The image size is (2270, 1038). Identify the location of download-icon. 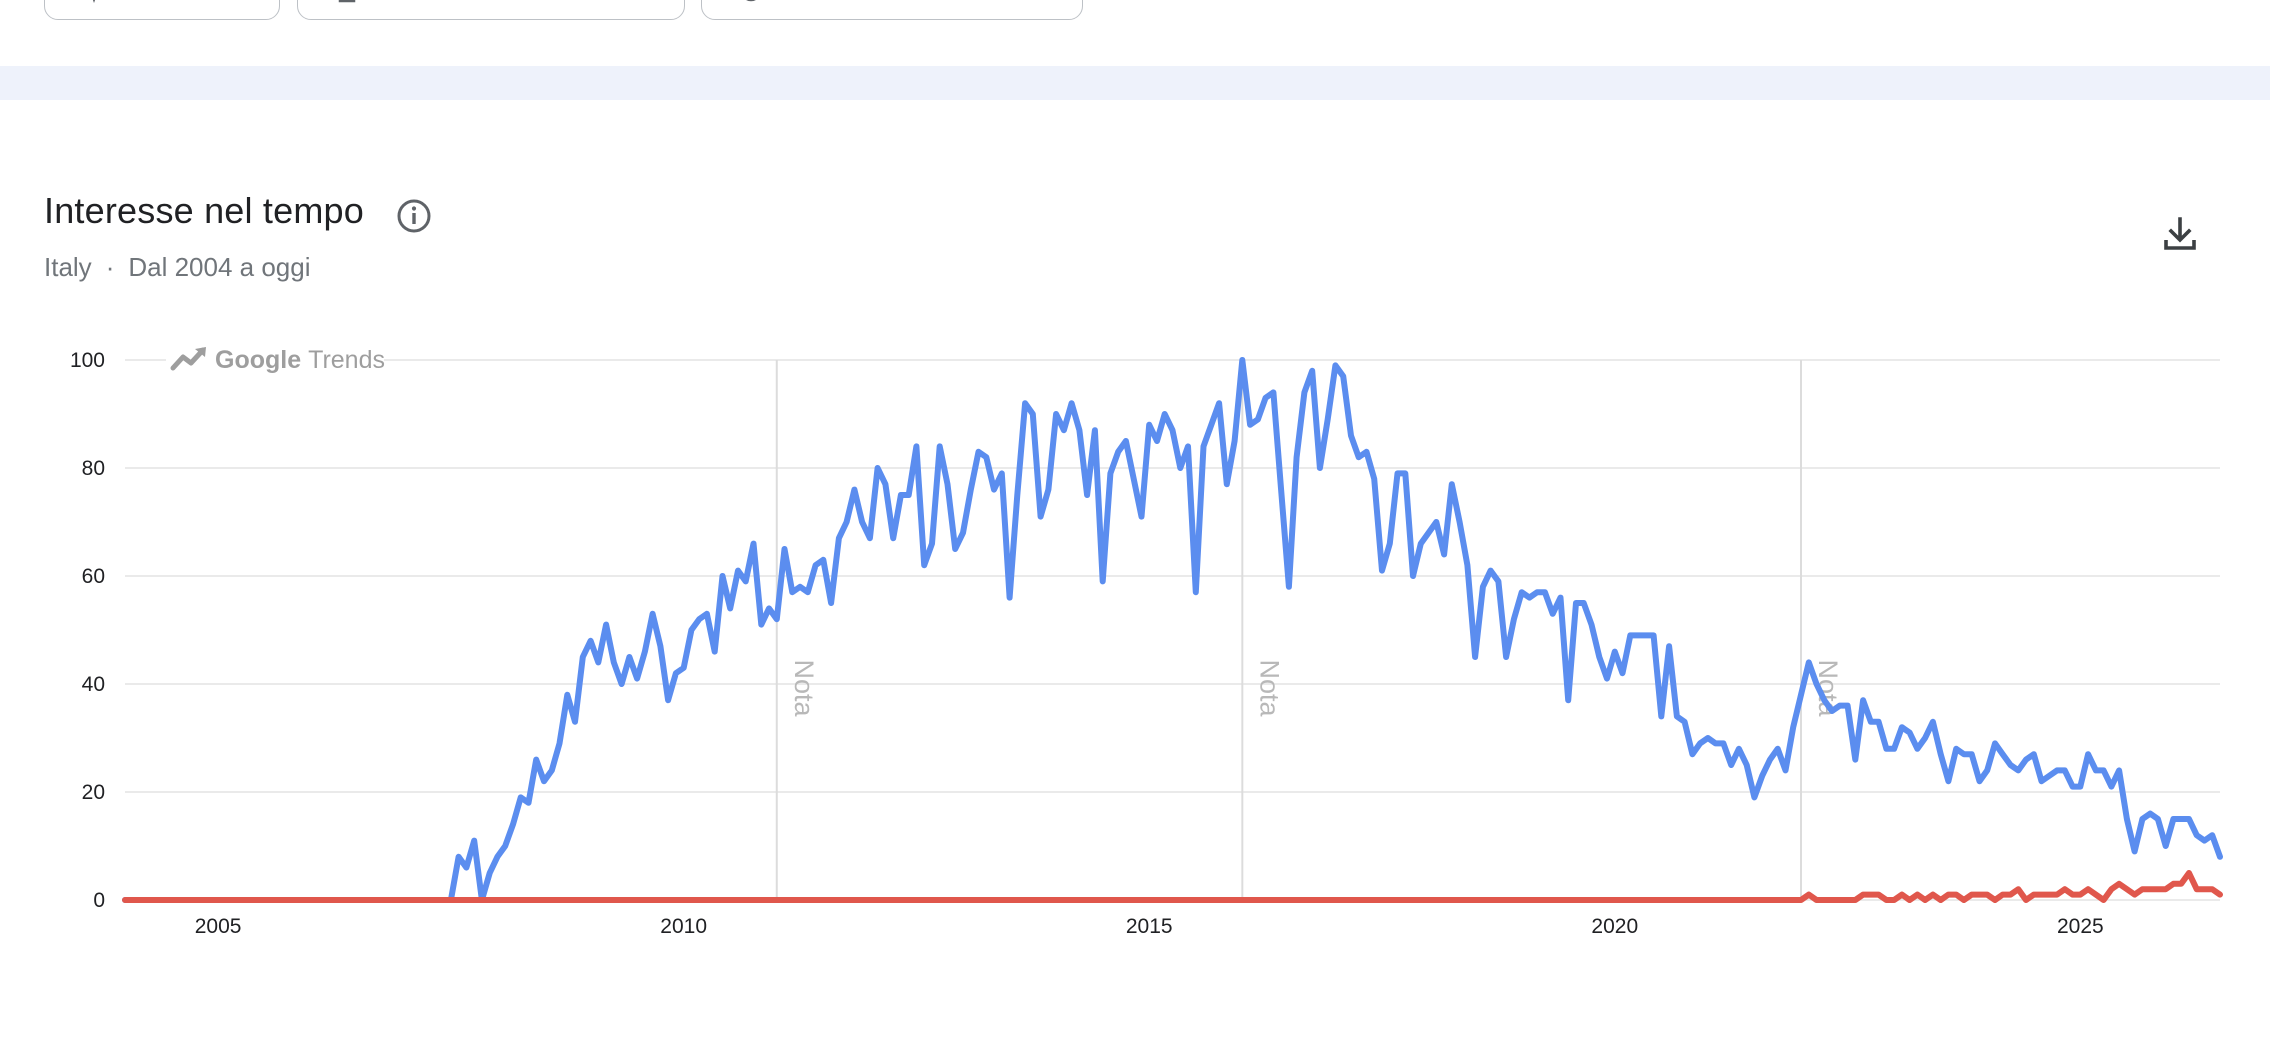
(2180, 234).